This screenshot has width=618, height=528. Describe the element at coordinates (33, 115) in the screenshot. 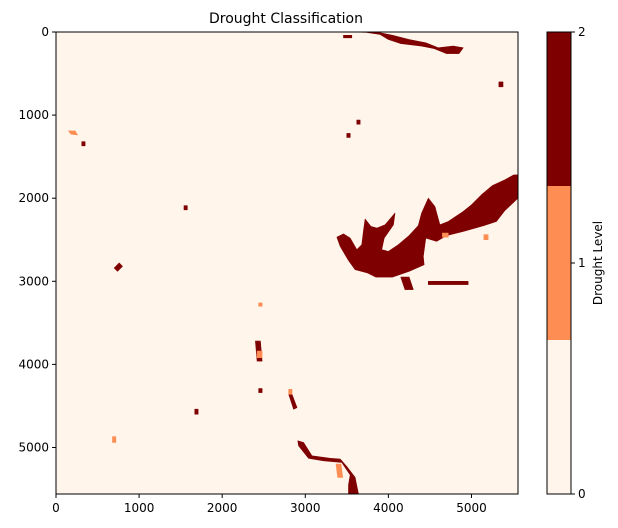

I see `y-tick-label: 1000` at that location.